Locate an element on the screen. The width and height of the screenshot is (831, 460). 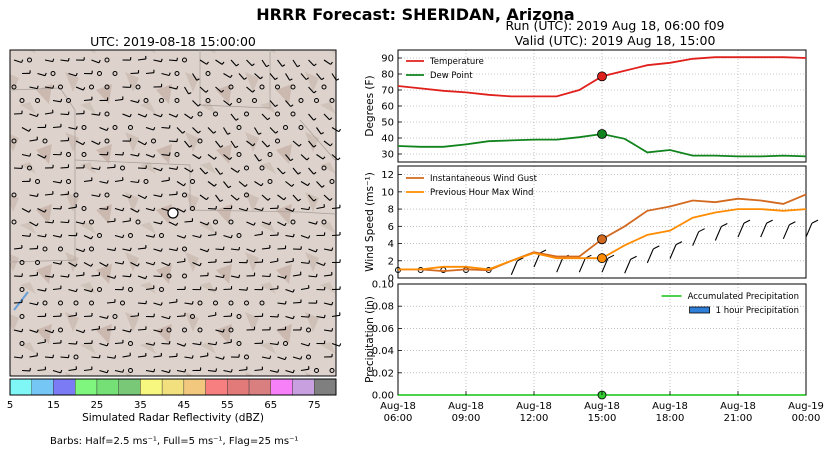
y-tick-label: 0.04 is located at coordinates (383, 351).